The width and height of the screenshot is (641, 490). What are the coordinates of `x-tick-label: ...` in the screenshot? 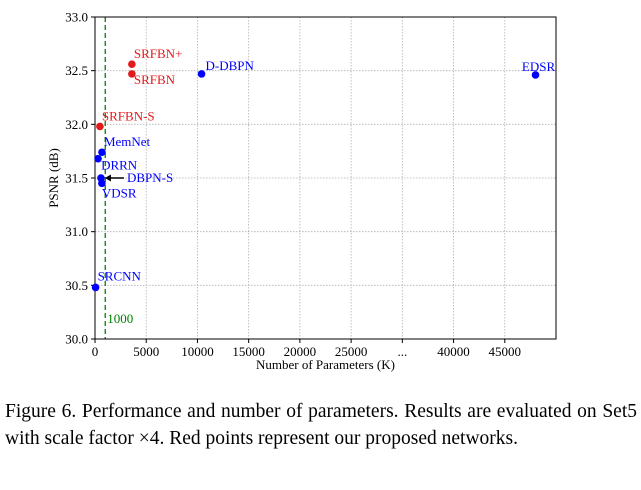 It's located at (402, 351).